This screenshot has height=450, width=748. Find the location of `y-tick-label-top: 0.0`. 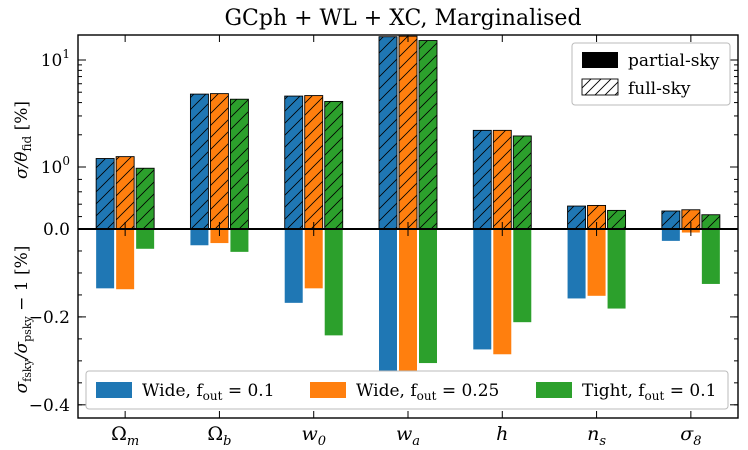

y-tick-label-top: 0.0 is located at coordinates (56, 230).